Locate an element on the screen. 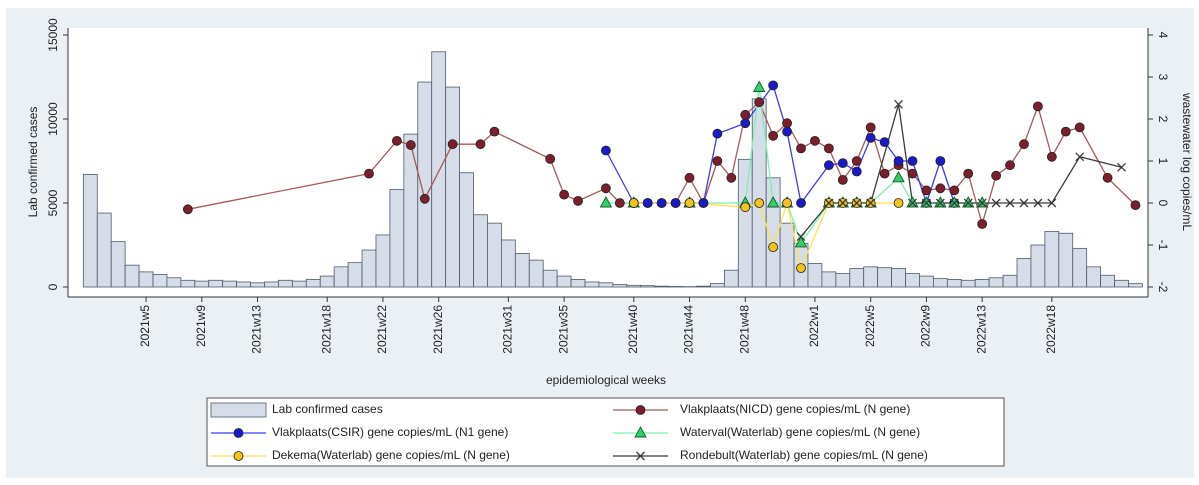 This screenshot has width=1199, height=485. x-tick-label: 2021w9 is located at coordinates (201, 326).